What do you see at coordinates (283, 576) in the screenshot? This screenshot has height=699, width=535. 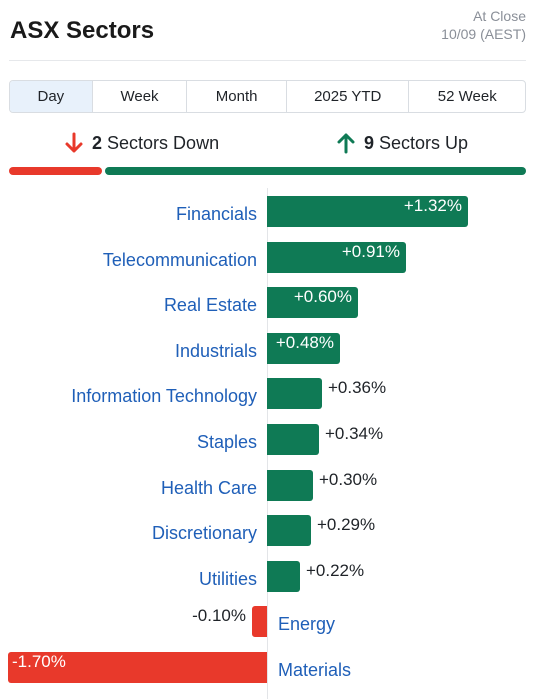 I see `bar-utilities` at bounding box center [283, 576].